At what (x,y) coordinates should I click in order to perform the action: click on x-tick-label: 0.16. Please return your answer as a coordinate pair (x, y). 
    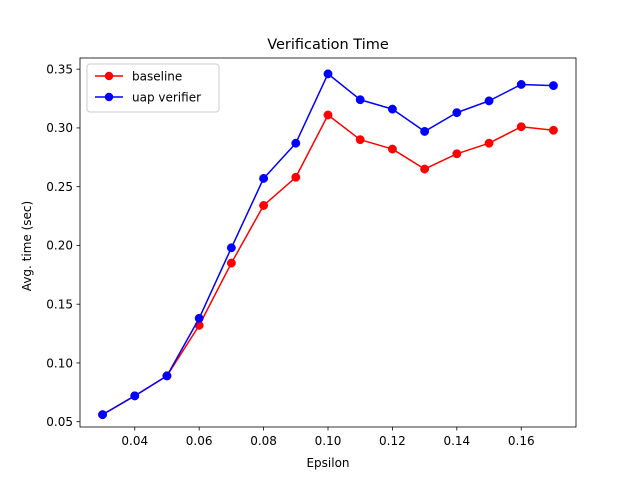
    Looking at the image, I should click on (521, 441).